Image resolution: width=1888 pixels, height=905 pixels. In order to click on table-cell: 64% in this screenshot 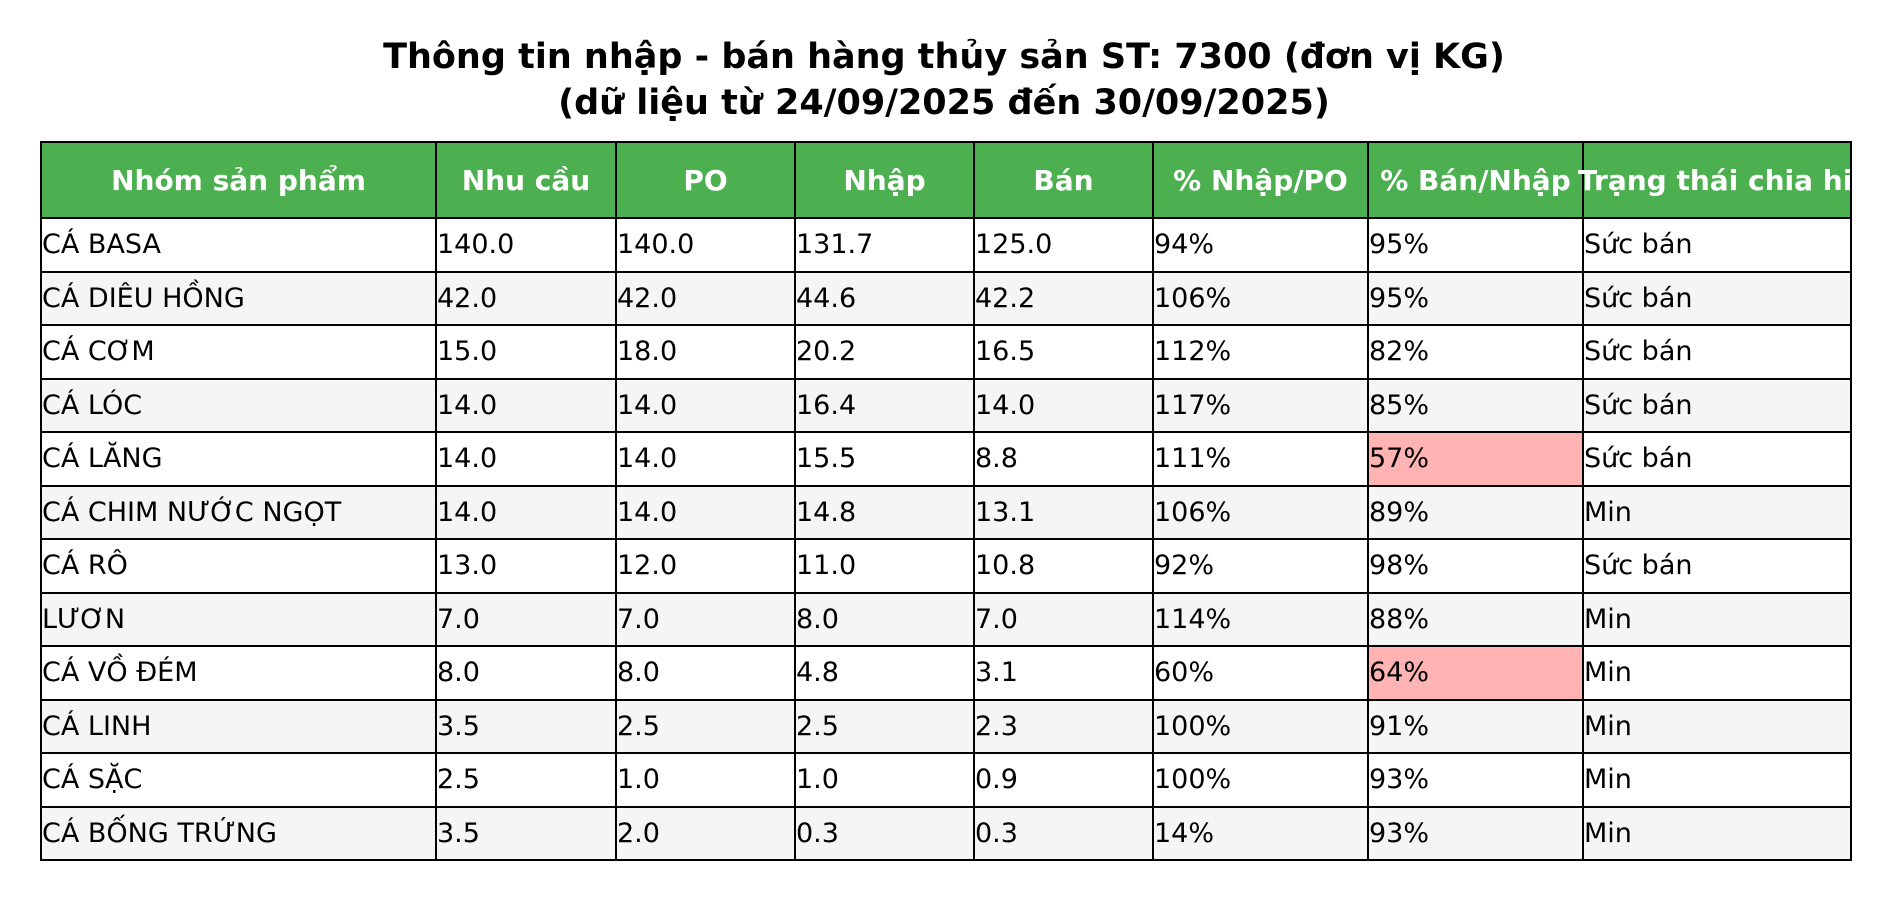, I will do `click(1475, 673)`.